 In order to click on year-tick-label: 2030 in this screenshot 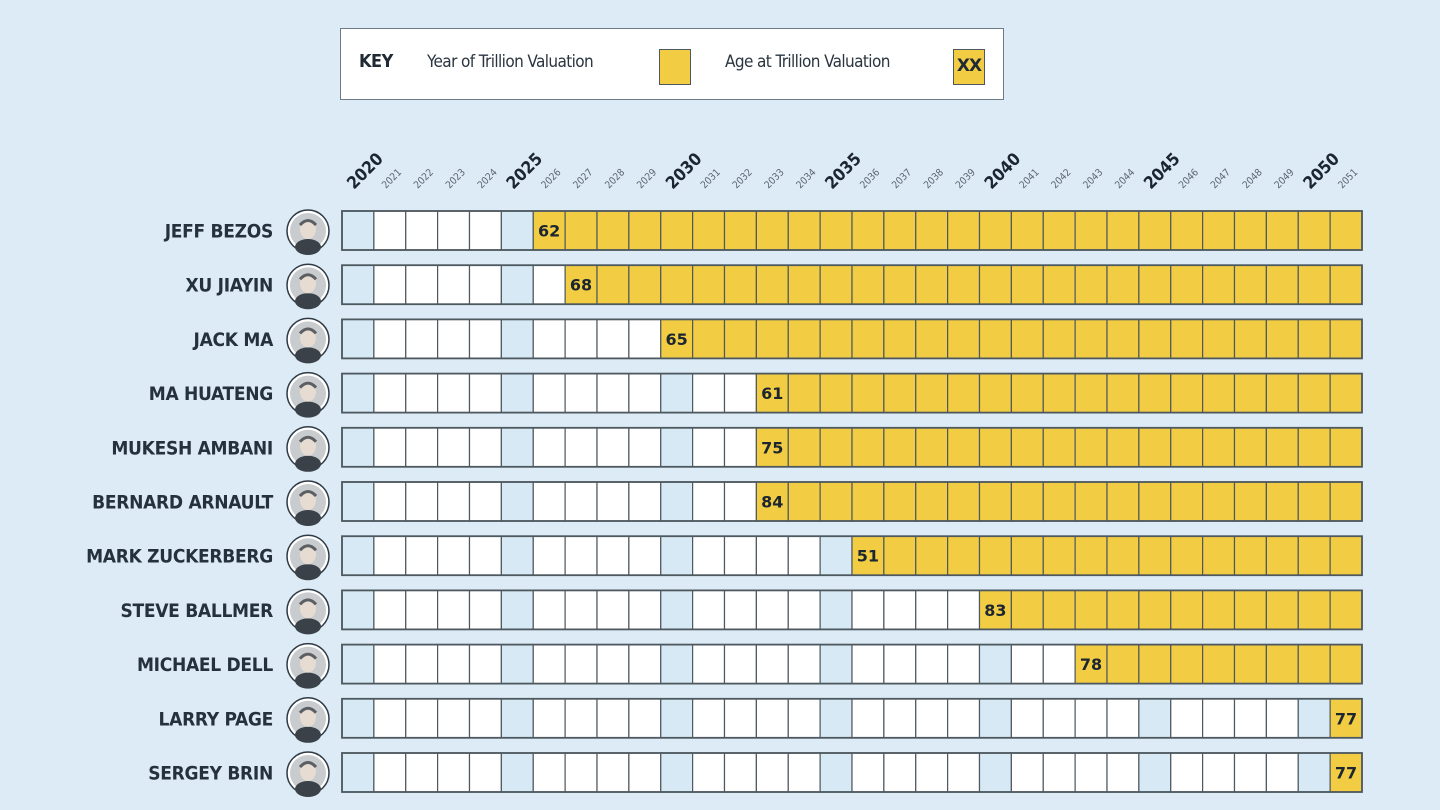, I will do `click(684, 171)`.